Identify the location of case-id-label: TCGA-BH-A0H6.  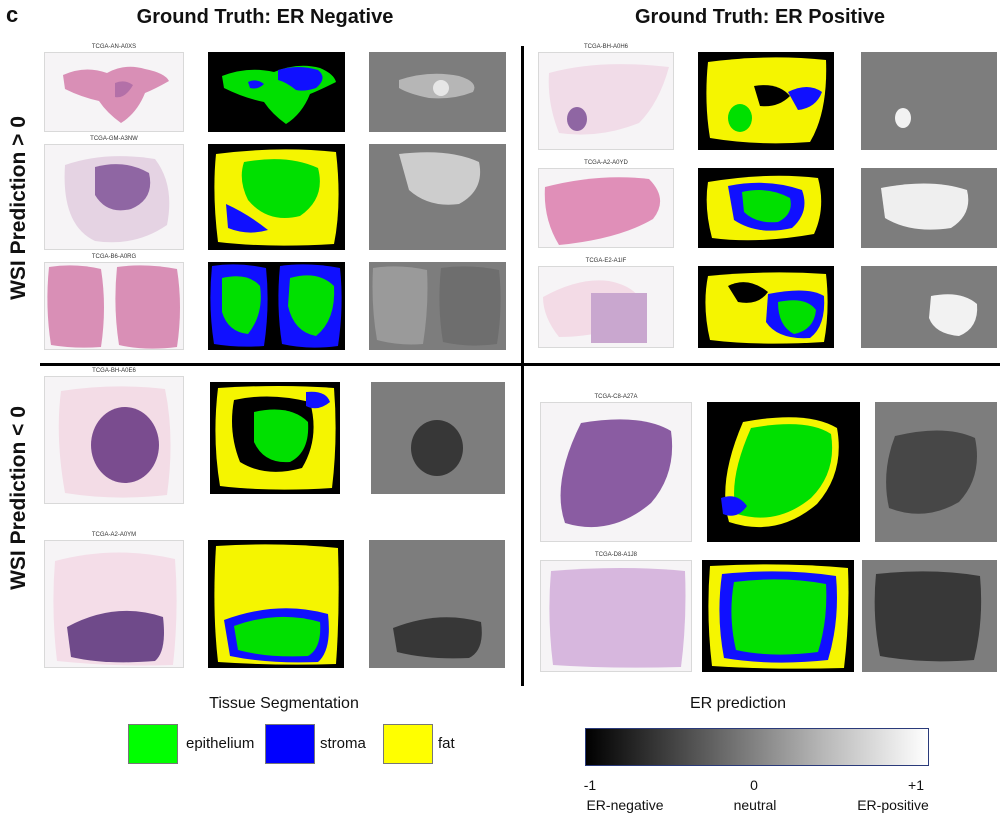
(605, 47).